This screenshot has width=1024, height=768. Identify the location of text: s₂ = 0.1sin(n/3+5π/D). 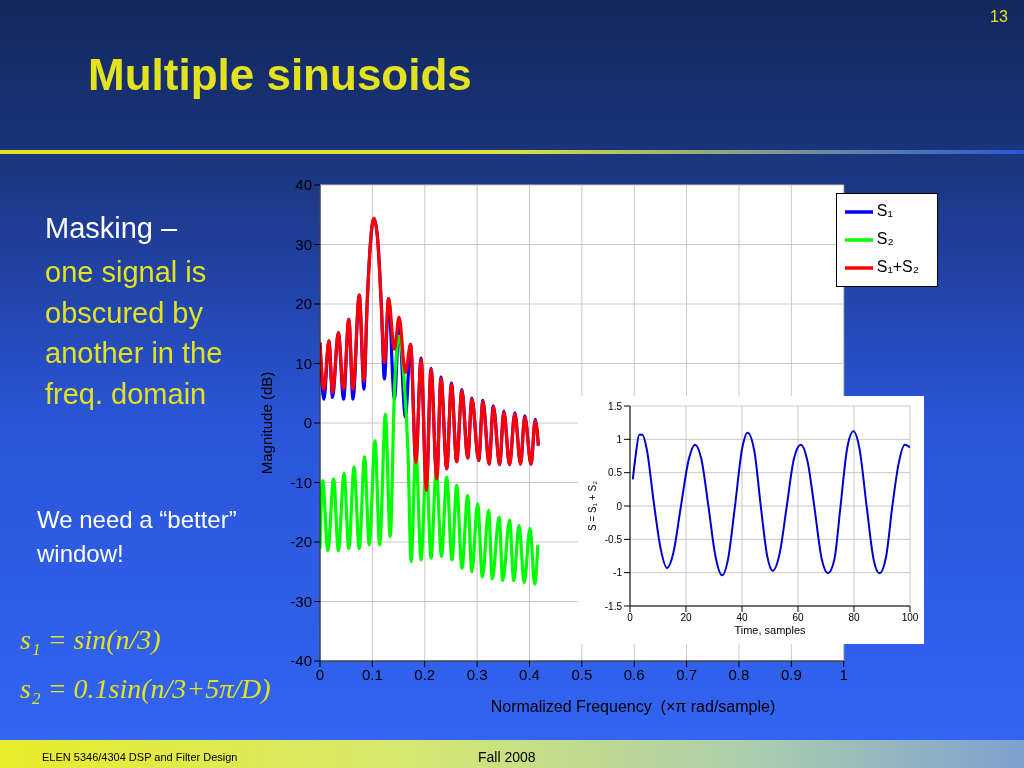
(145, 689).